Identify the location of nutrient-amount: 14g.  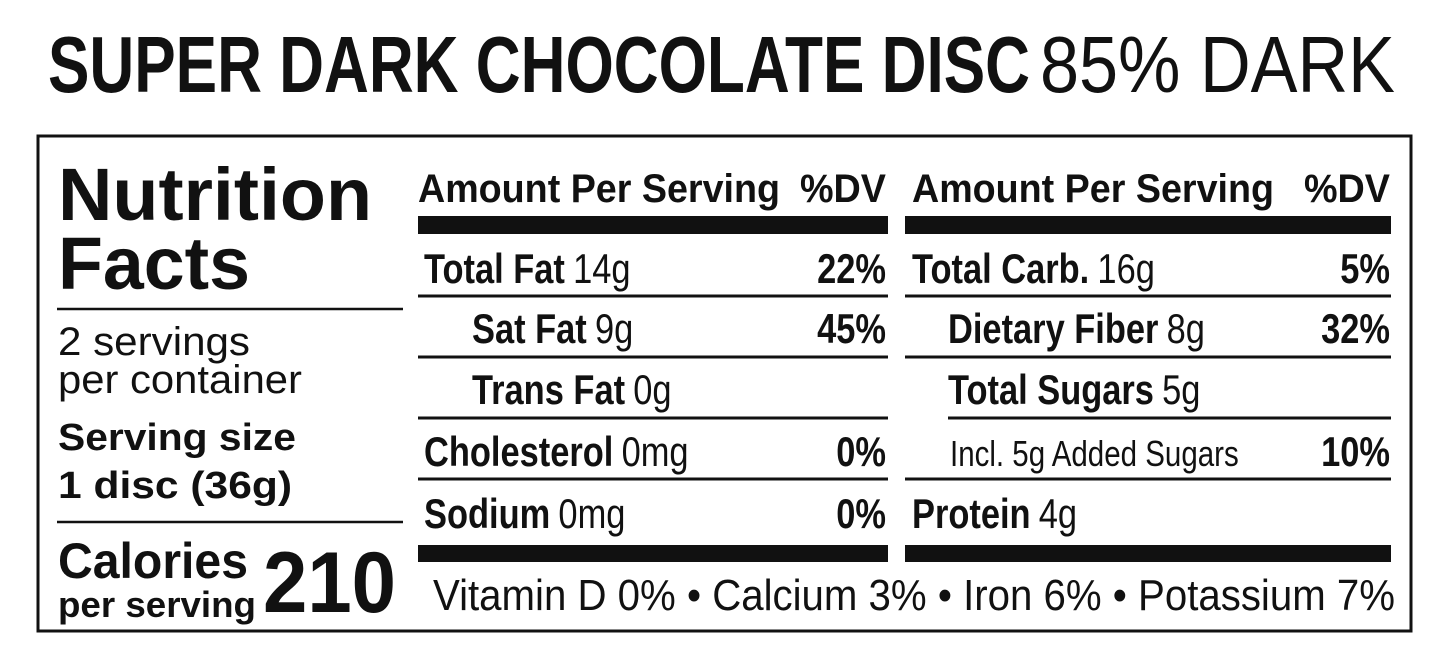
(601, 269).